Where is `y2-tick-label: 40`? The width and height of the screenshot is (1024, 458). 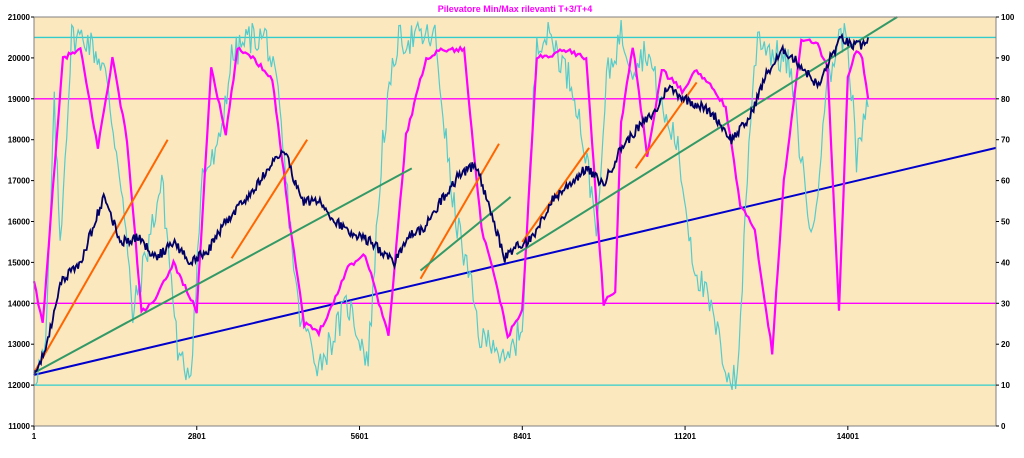
y2-tick-label: 40 is located at coordinates (1005, 262).